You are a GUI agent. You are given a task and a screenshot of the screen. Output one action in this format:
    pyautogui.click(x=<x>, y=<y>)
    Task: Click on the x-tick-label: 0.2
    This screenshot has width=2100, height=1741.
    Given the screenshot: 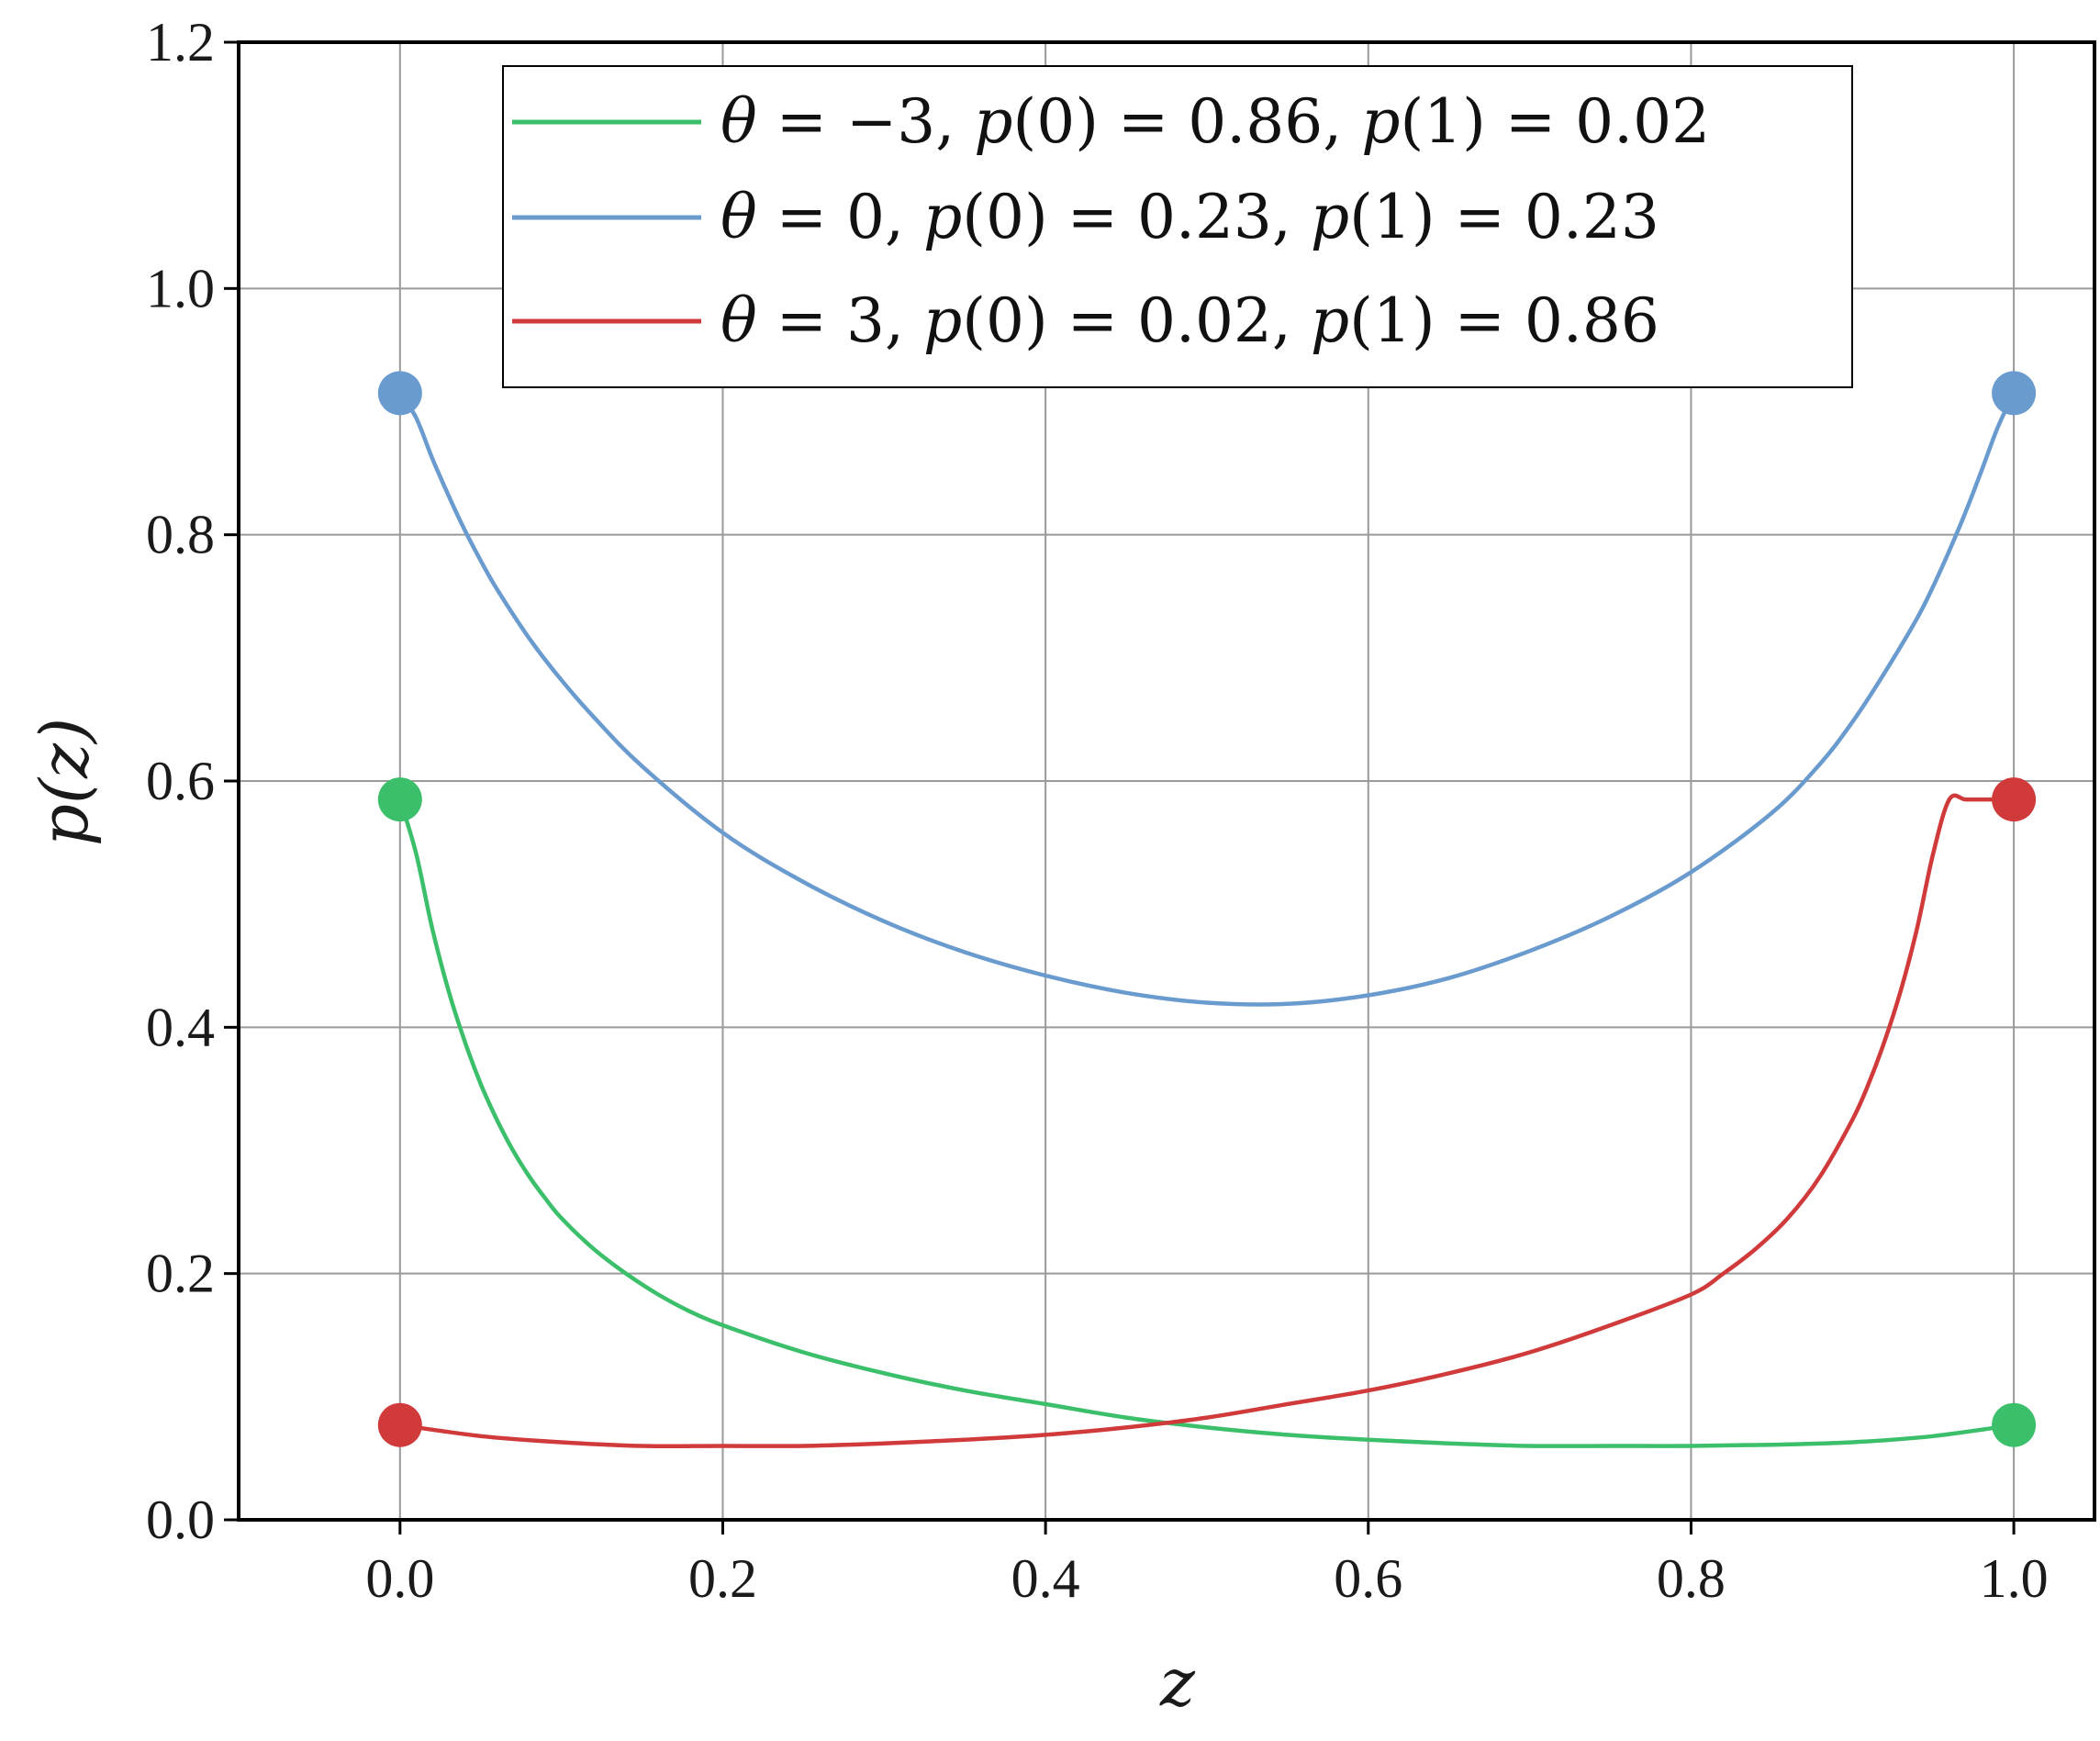 What is the action you would take?
    pyautogui.click(x=722, y=1578)
    